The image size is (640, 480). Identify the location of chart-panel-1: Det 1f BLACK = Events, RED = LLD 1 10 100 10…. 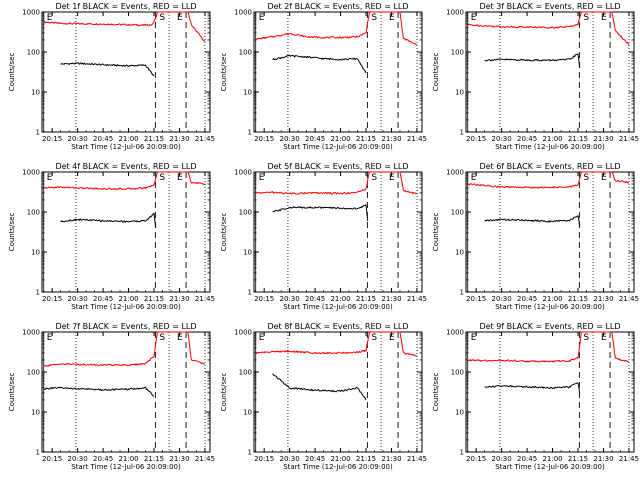
(111, 76).